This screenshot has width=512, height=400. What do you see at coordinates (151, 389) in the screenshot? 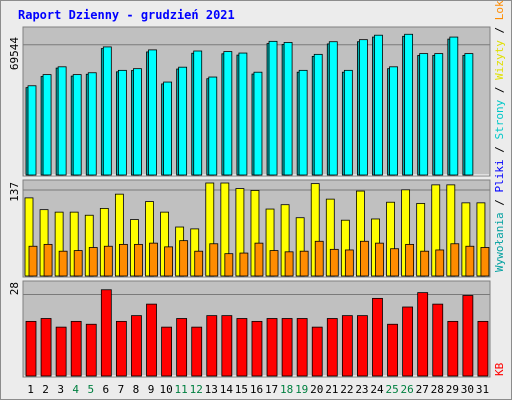
I see `x-tick-label-day-9: 9` at bounding box center [151, 389].